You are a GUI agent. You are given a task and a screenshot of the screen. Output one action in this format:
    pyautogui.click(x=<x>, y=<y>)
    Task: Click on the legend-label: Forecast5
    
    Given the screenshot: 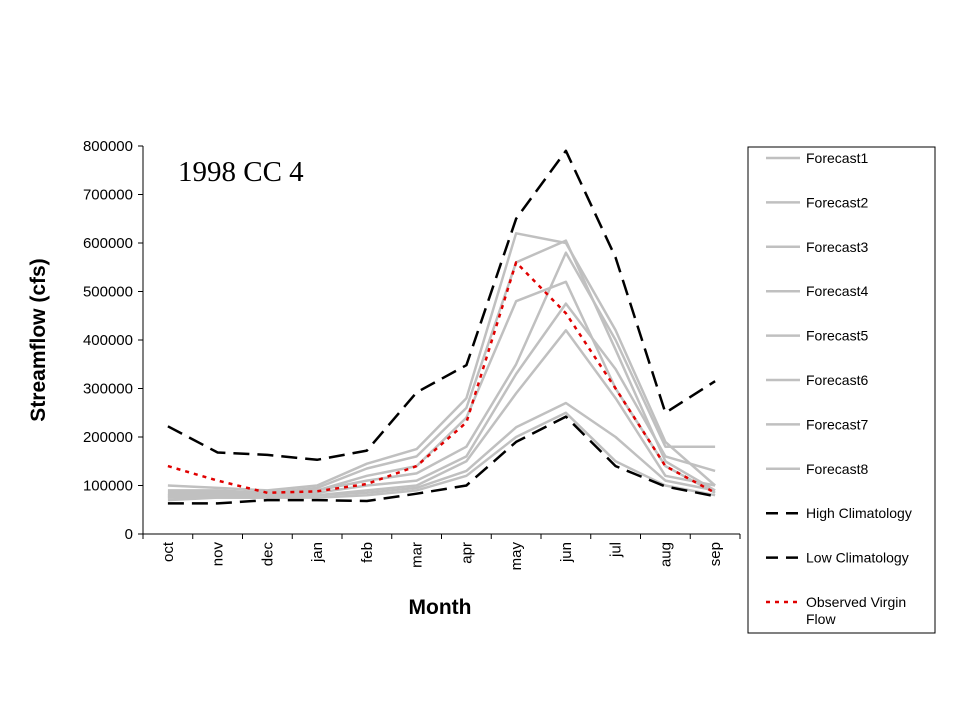 What is the action you would take?
    pyautogui.click(x=837, y=336)
    